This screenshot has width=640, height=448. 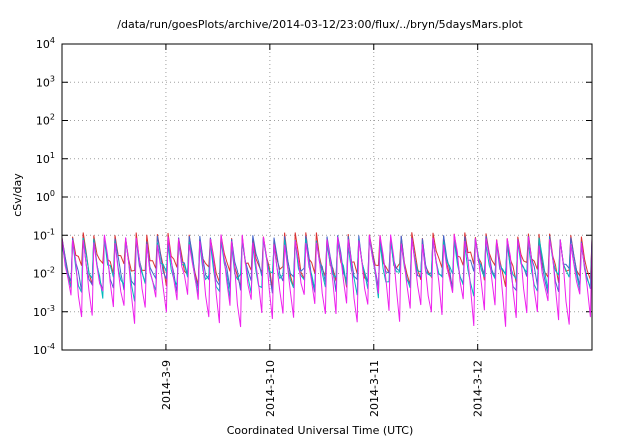 I want to click on x-tick-label: 2014-3-12, so click(x=478, y=388).